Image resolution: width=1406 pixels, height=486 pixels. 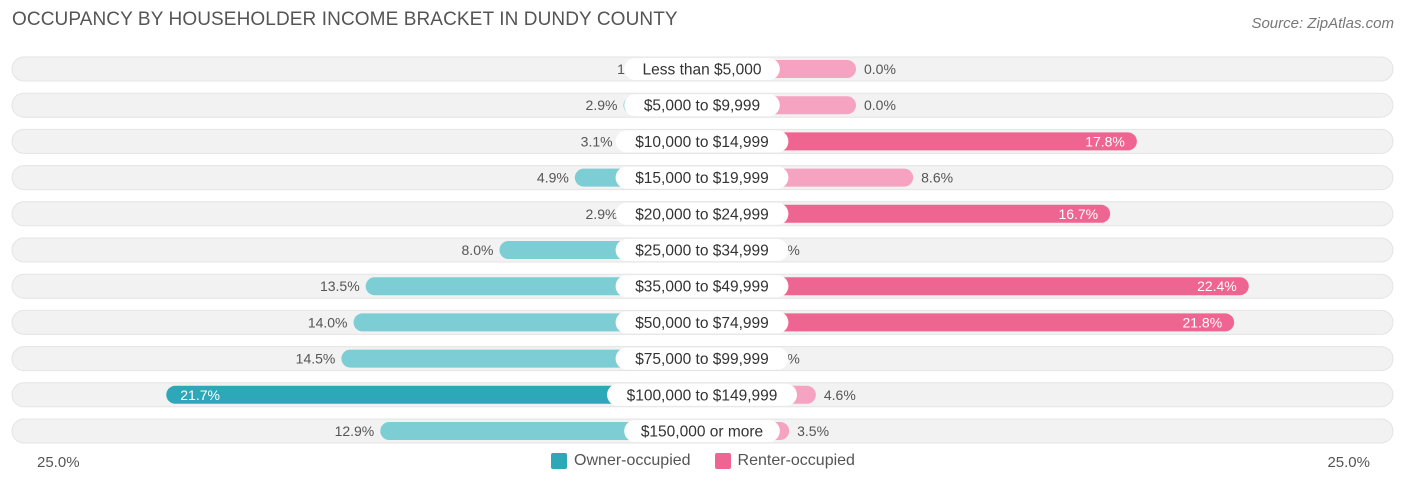 What do you see at coordinates (340, 286) in the screenshot?
I see `owner-value-label: 13.5%` at bounding box center [340, 286].